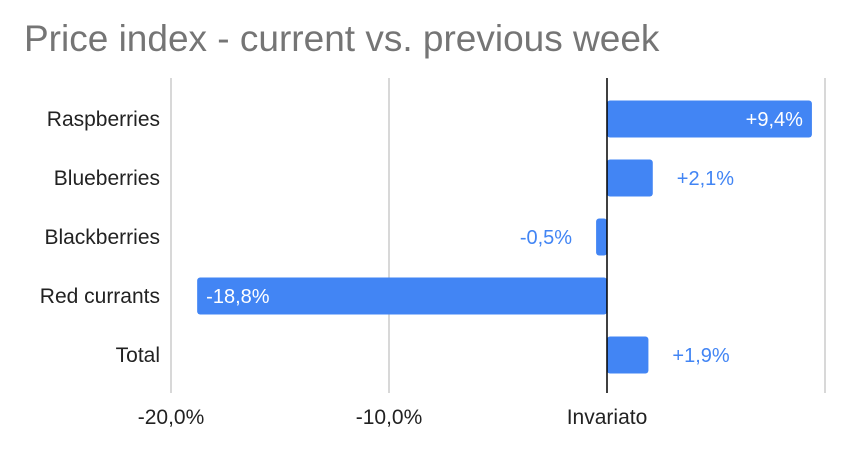 The image size is (848, 452). What do you see at coordinates (628, 355) in the screenshot?
I see `bar-total` at bounding box center [628, 355].